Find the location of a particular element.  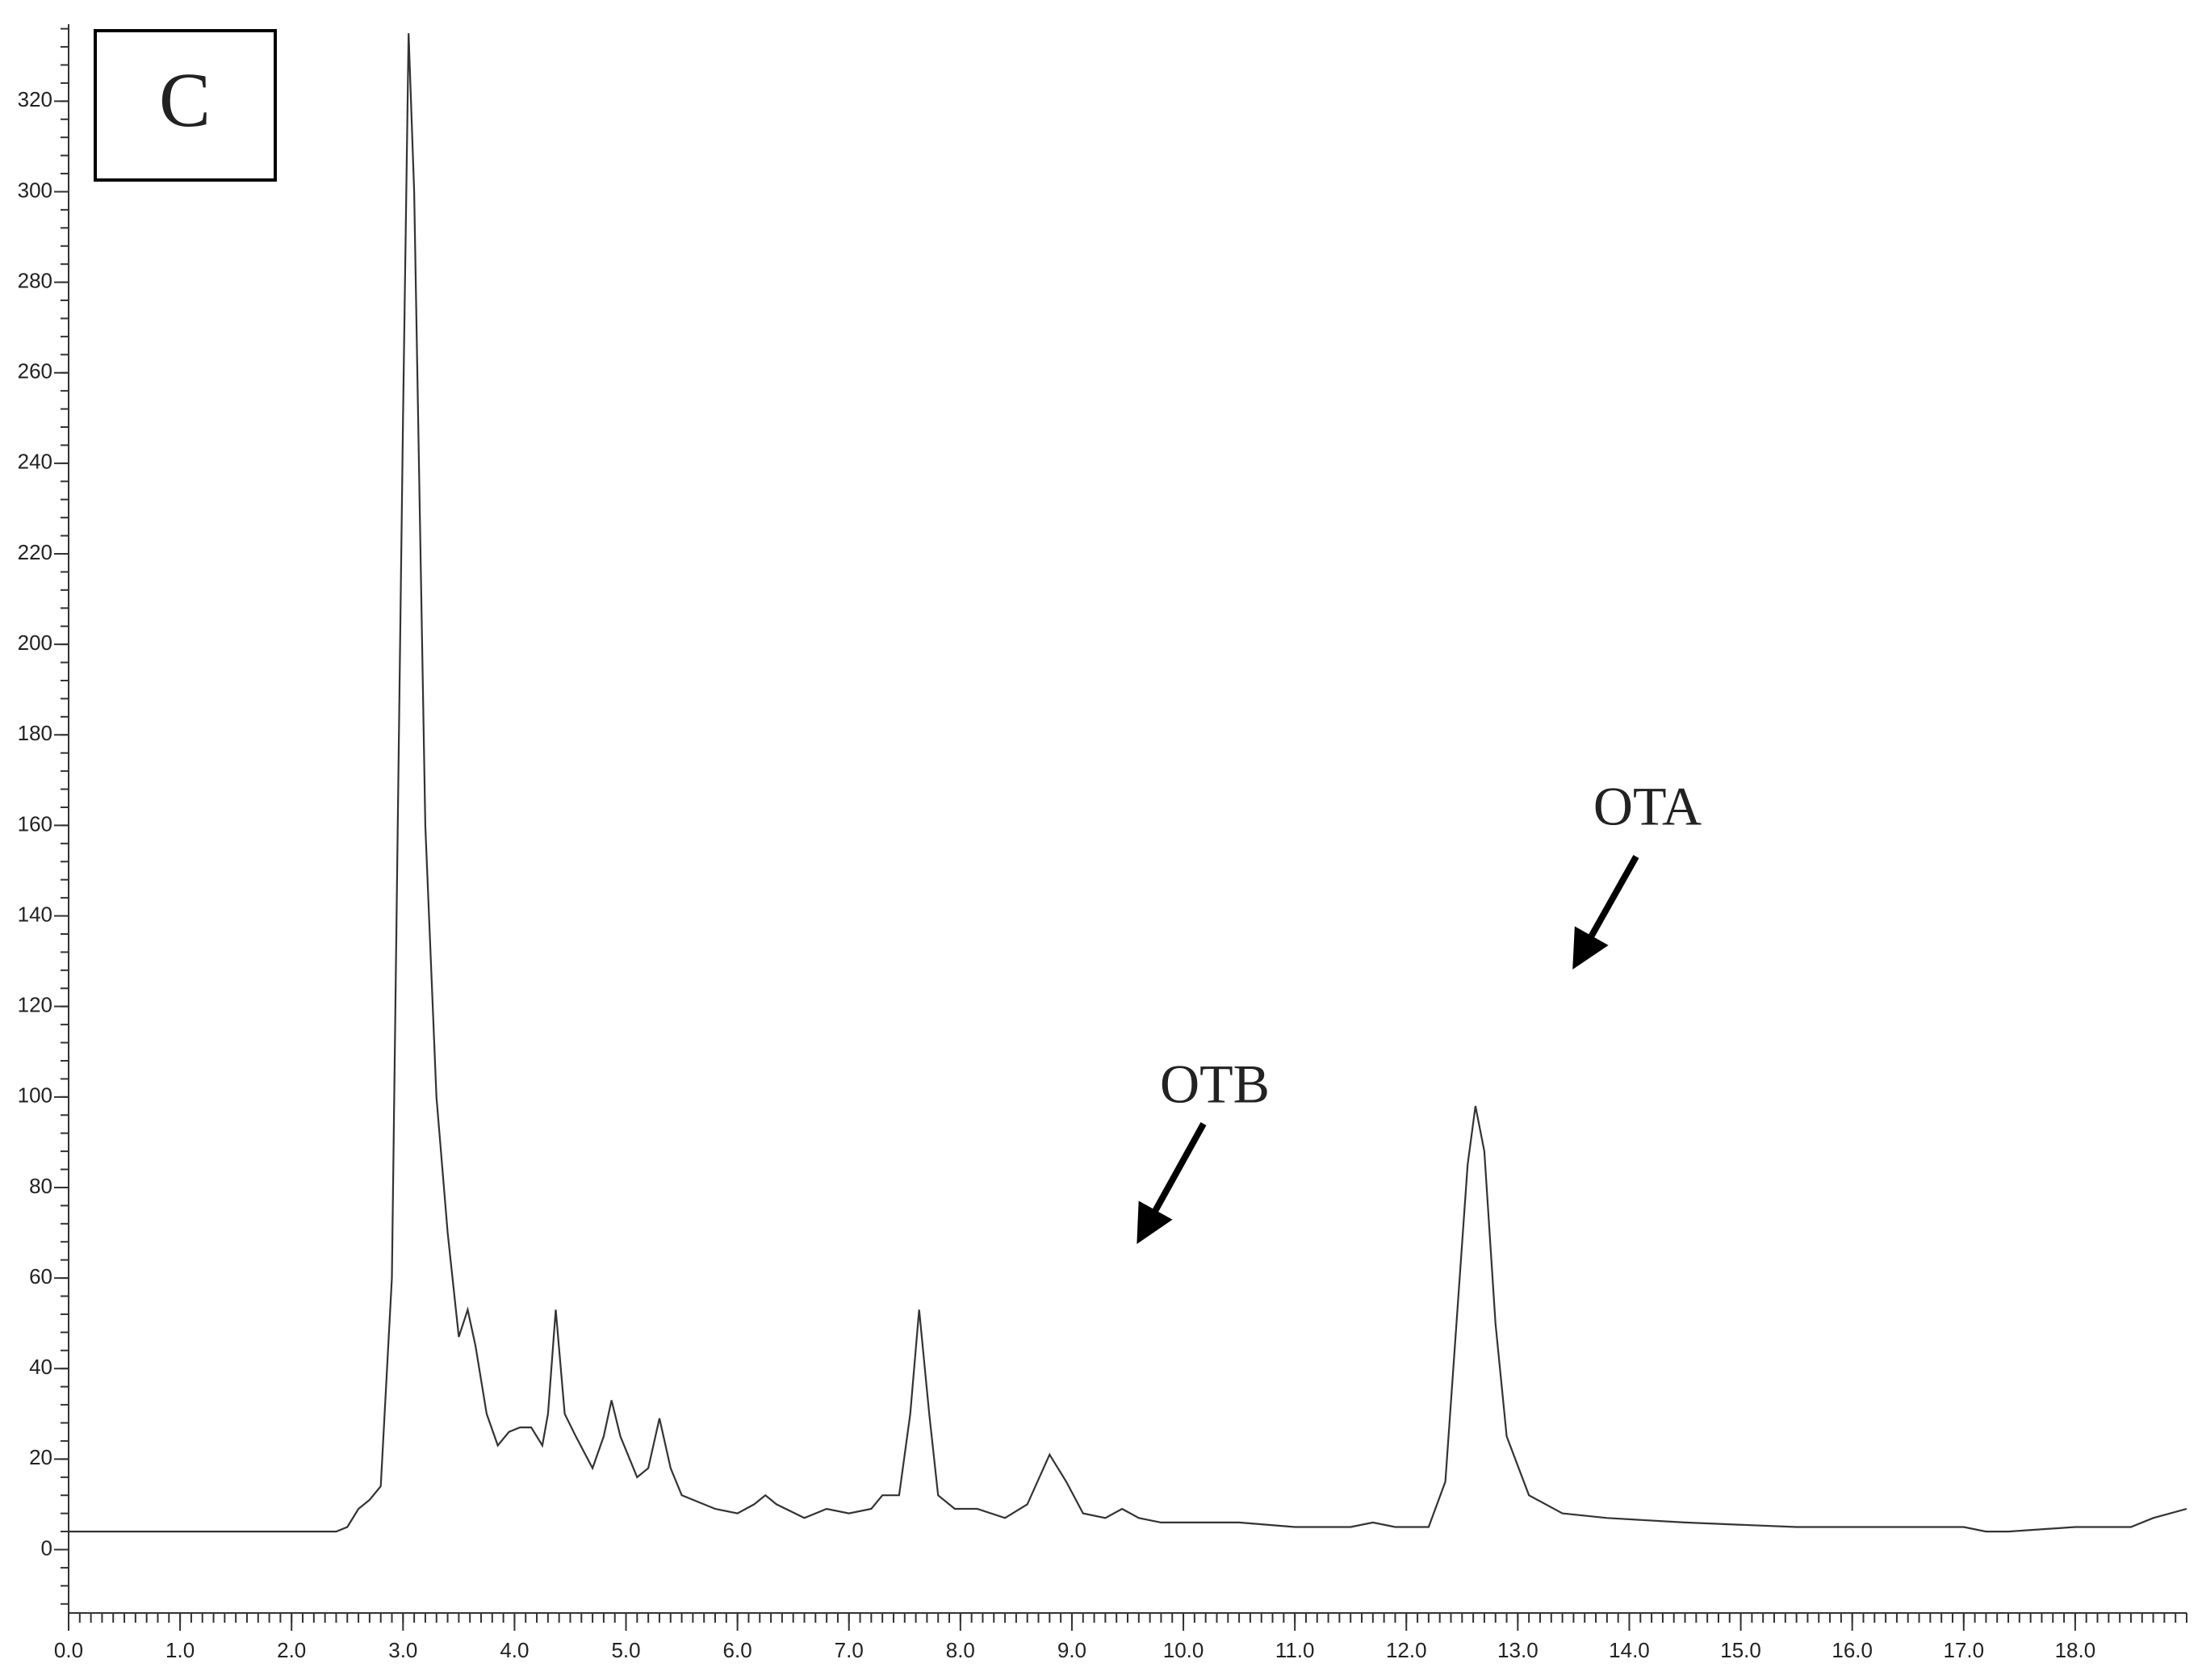

x-tick-label: 2.0 is located at coordinates (291, 1650).